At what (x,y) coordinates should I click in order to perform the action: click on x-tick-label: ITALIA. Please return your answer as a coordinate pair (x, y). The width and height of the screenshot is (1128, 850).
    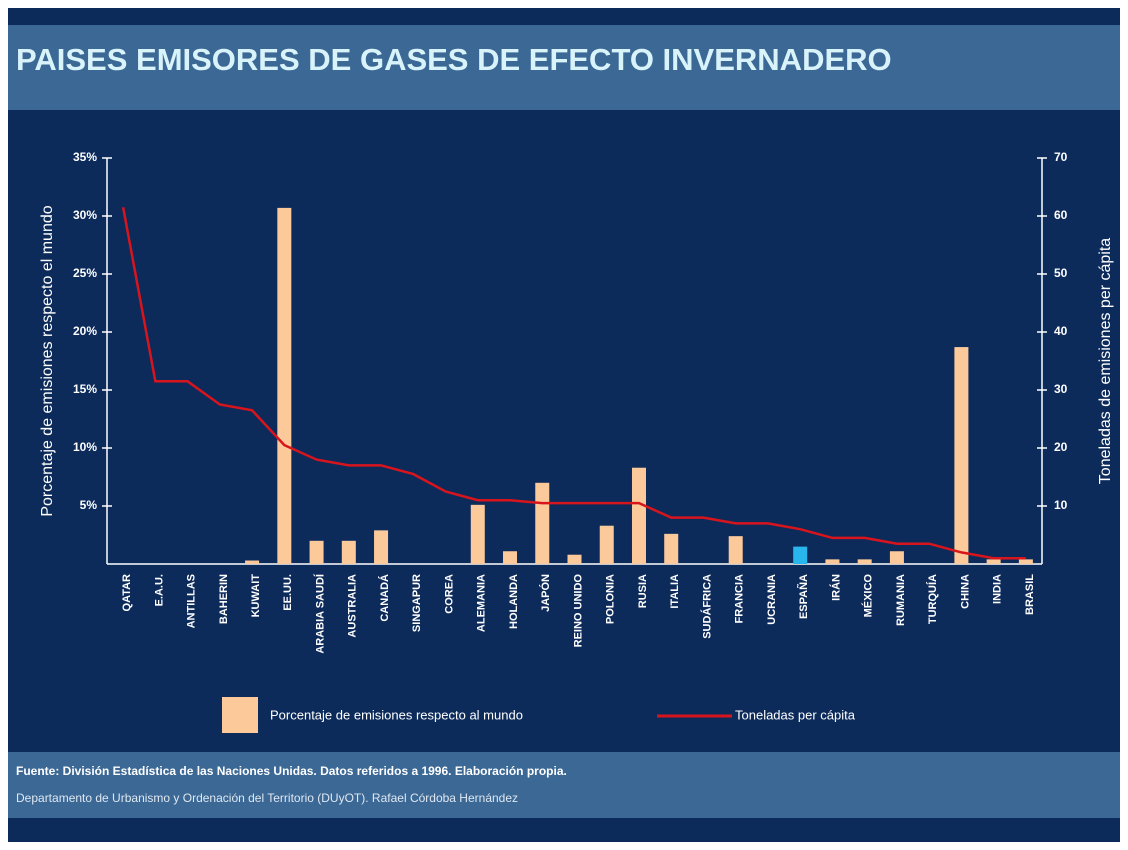
    Looking at the image, I should click on (675, 591).